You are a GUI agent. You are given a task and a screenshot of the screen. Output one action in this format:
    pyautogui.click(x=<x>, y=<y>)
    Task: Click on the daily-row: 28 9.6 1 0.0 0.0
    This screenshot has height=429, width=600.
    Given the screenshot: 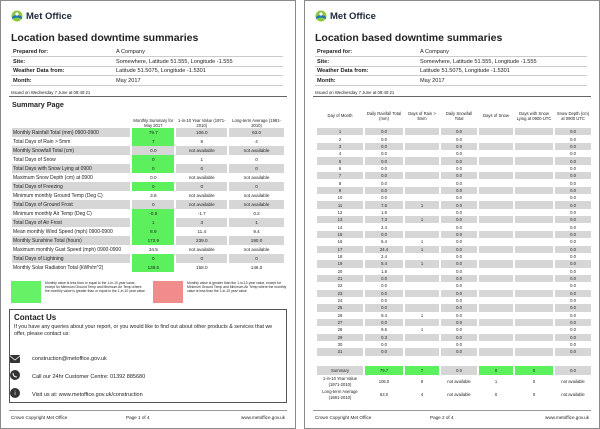 What is the action you would take?
    pyautogui.click(x=454, y=329)
    